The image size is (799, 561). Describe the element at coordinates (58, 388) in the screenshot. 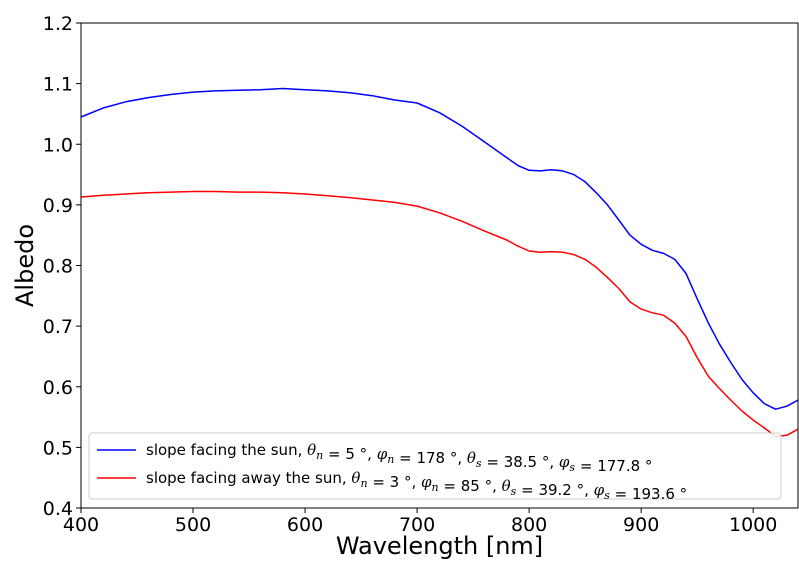

I see `y-tick-label: 0.6` at that location.